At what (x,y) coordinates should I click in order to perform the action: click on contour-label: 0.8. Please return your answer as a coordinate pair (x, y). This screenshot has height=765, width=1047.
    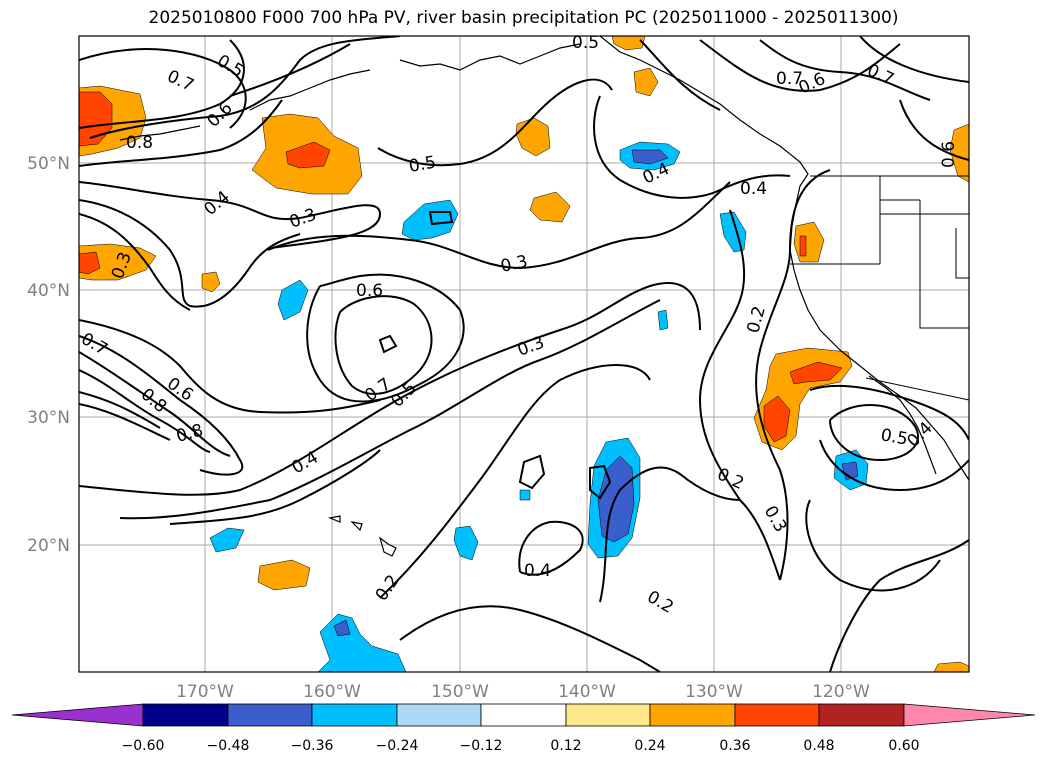
    Looking at the image, I should click on (139, 143).